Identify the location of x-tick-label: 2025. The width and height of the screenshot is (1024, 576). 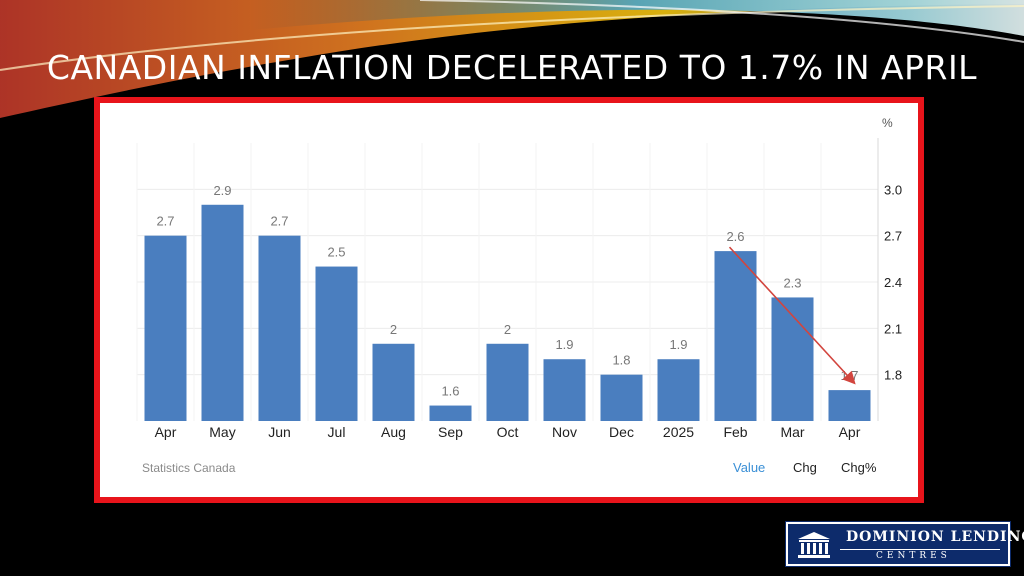
(678, 432).